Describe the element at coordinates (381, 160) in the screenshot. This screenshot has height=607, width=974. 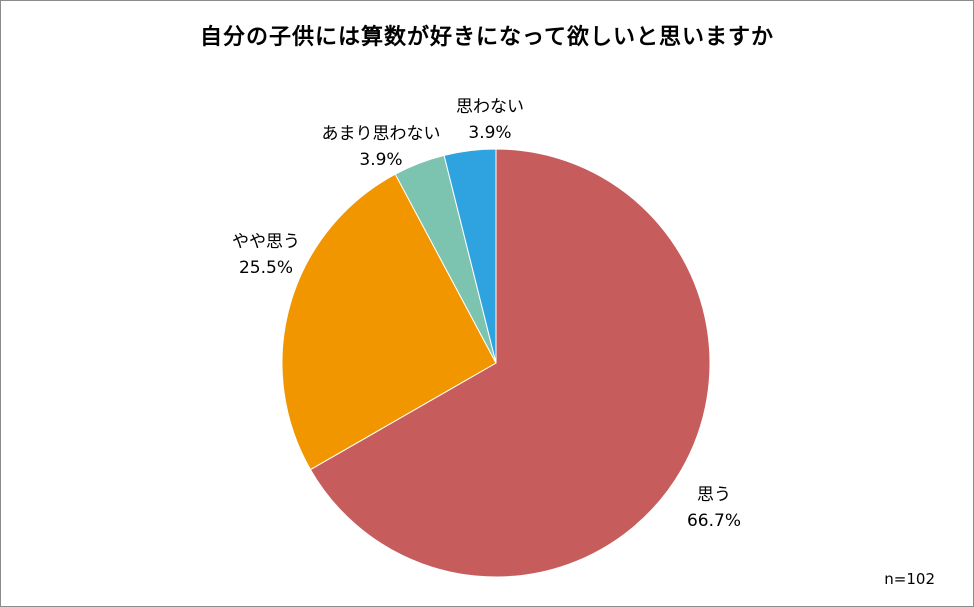
I see `slice-label-amari-omowanai-value: 3.9%` at that location.